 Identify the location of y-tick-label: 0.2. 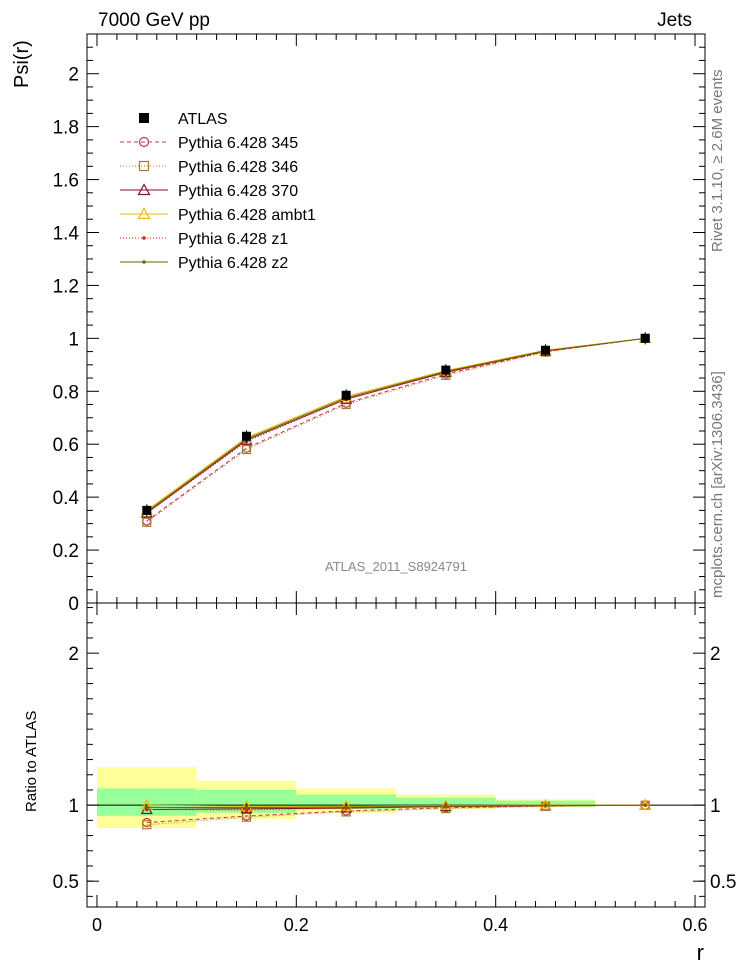
(66, 551).